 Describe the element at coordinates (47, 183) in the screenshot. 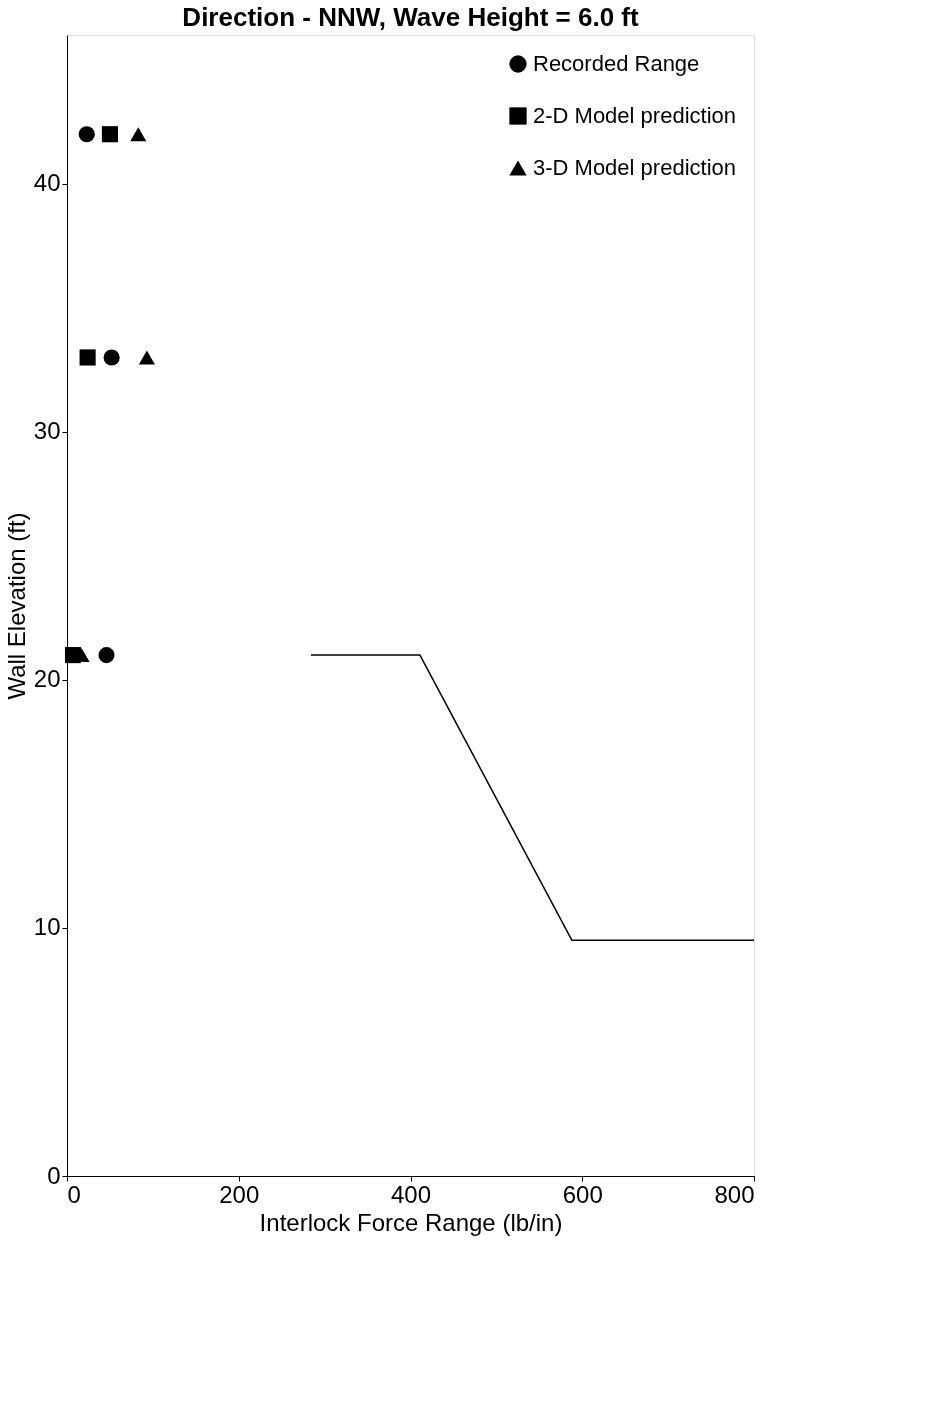

I see `y-tick-label: 40` at that location.